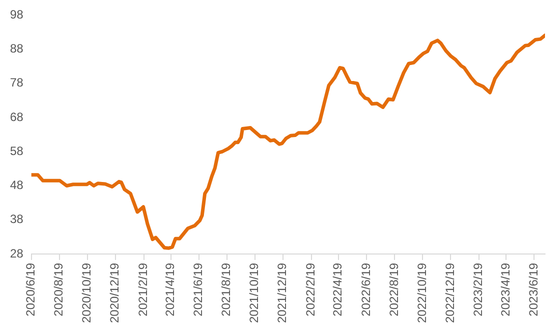  I want to click on x-tick-label: 2023/2/19, so click(478, 289).